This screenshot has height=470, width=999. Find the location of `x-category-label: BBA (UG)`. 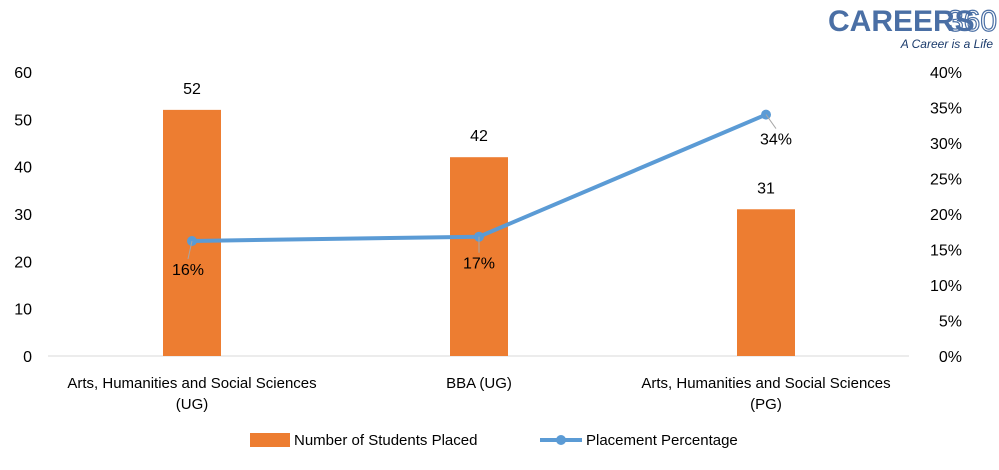

x-category-label: BBA (UG) is located at coordinates (479, 383).